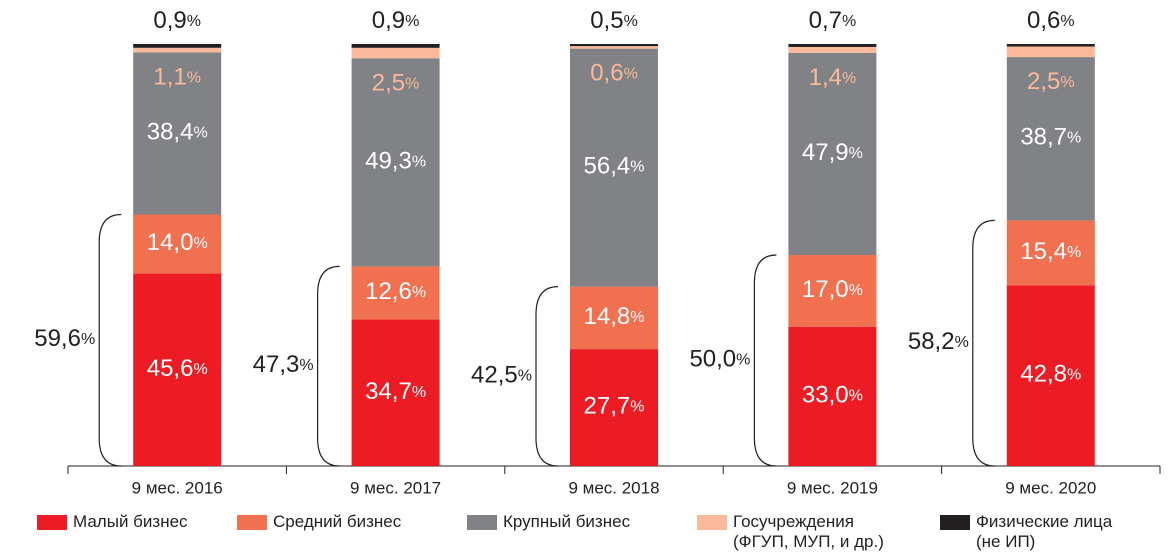 The image size is (1170, 559). I want to click on data-label: 17,0%, so click(832, 289).